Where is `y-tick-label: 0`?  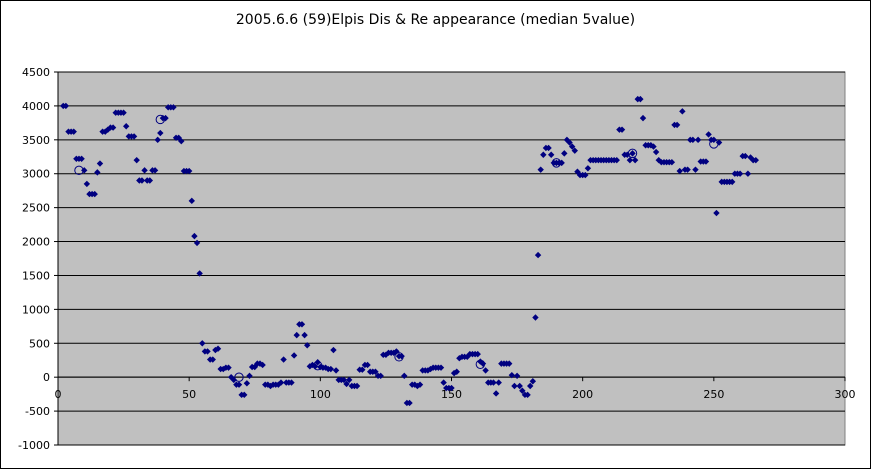
y-tick-label: 0 is located at coordinates (46, 377).